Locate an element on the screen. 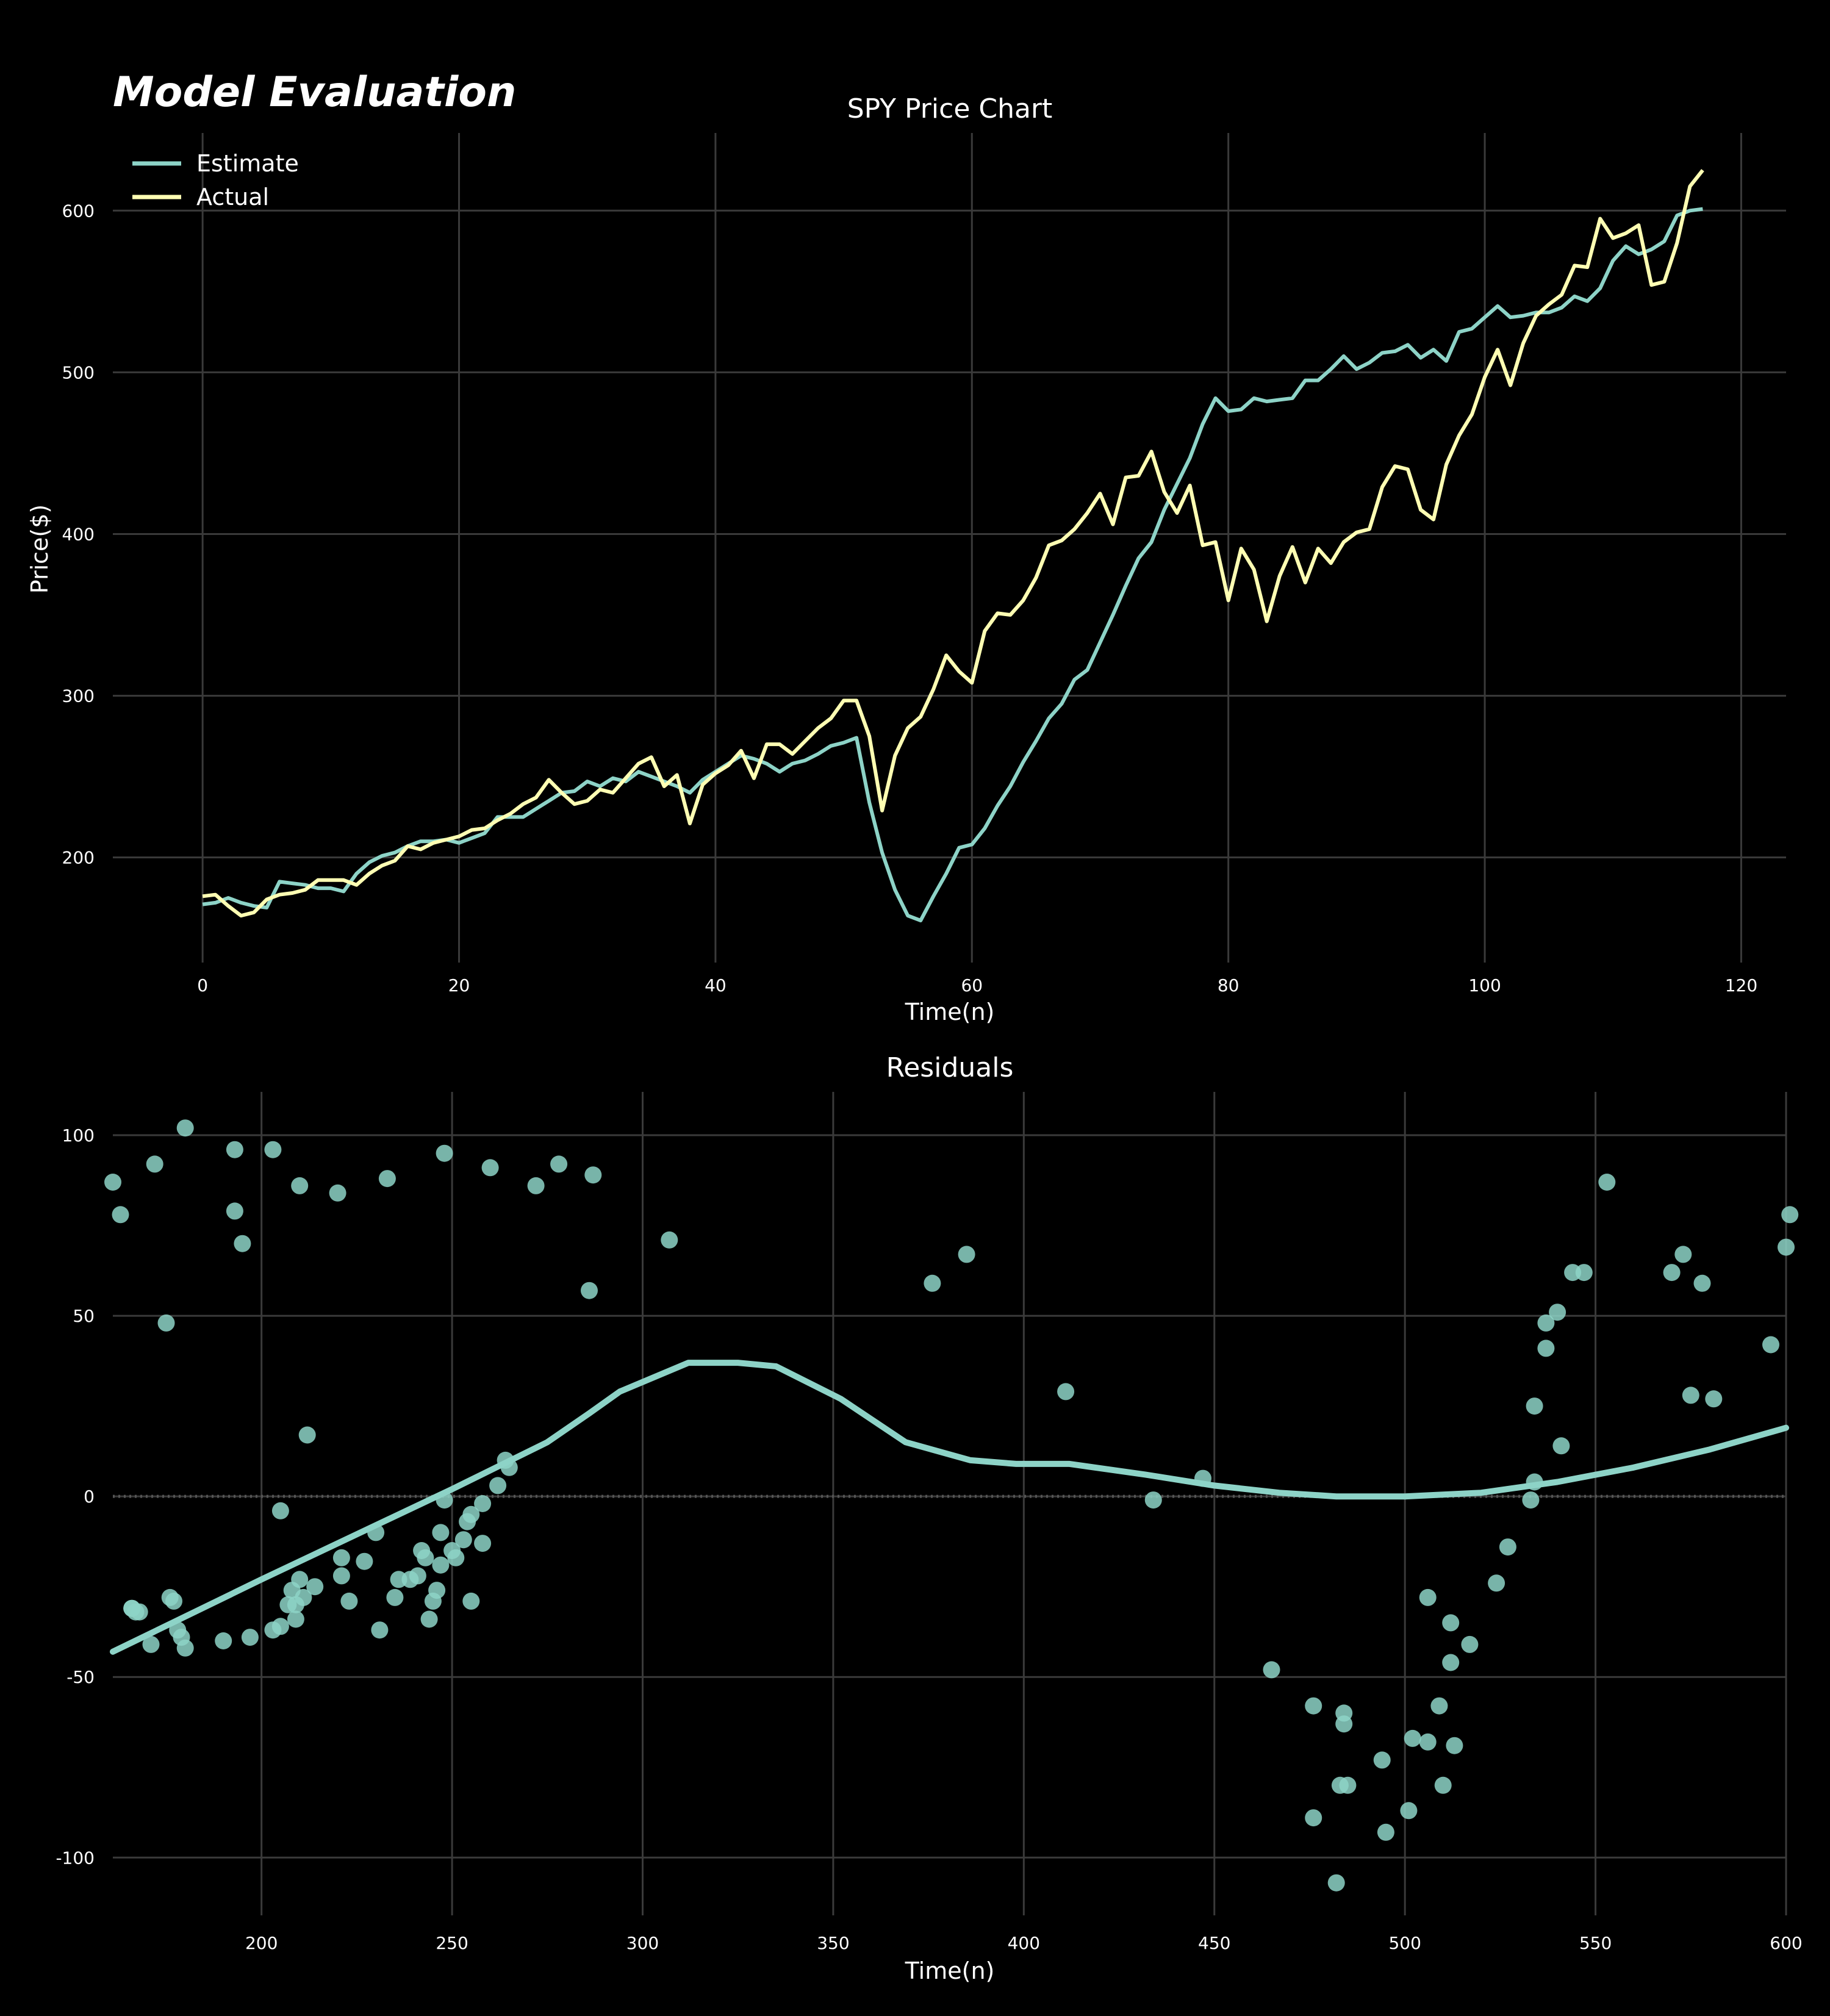  x-tick-label: 550 is located at coordinates (1595, 1943).